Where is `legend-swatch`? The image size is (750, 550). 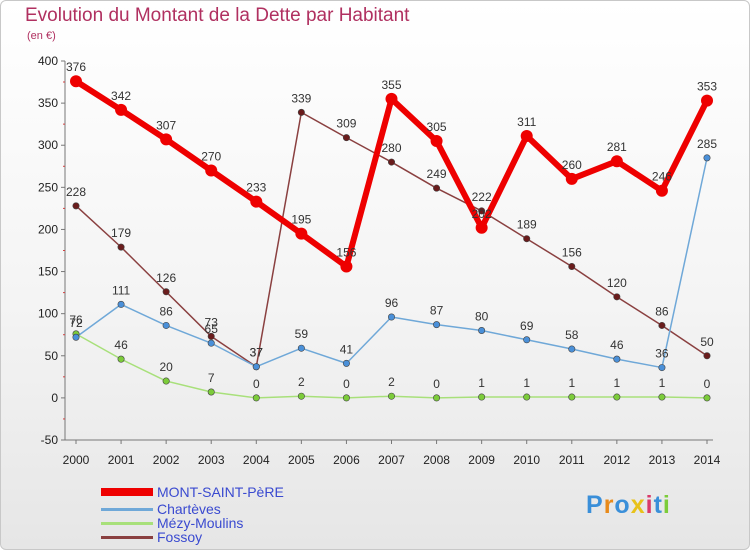
legend-swatch is located at coordinates (127, 523).